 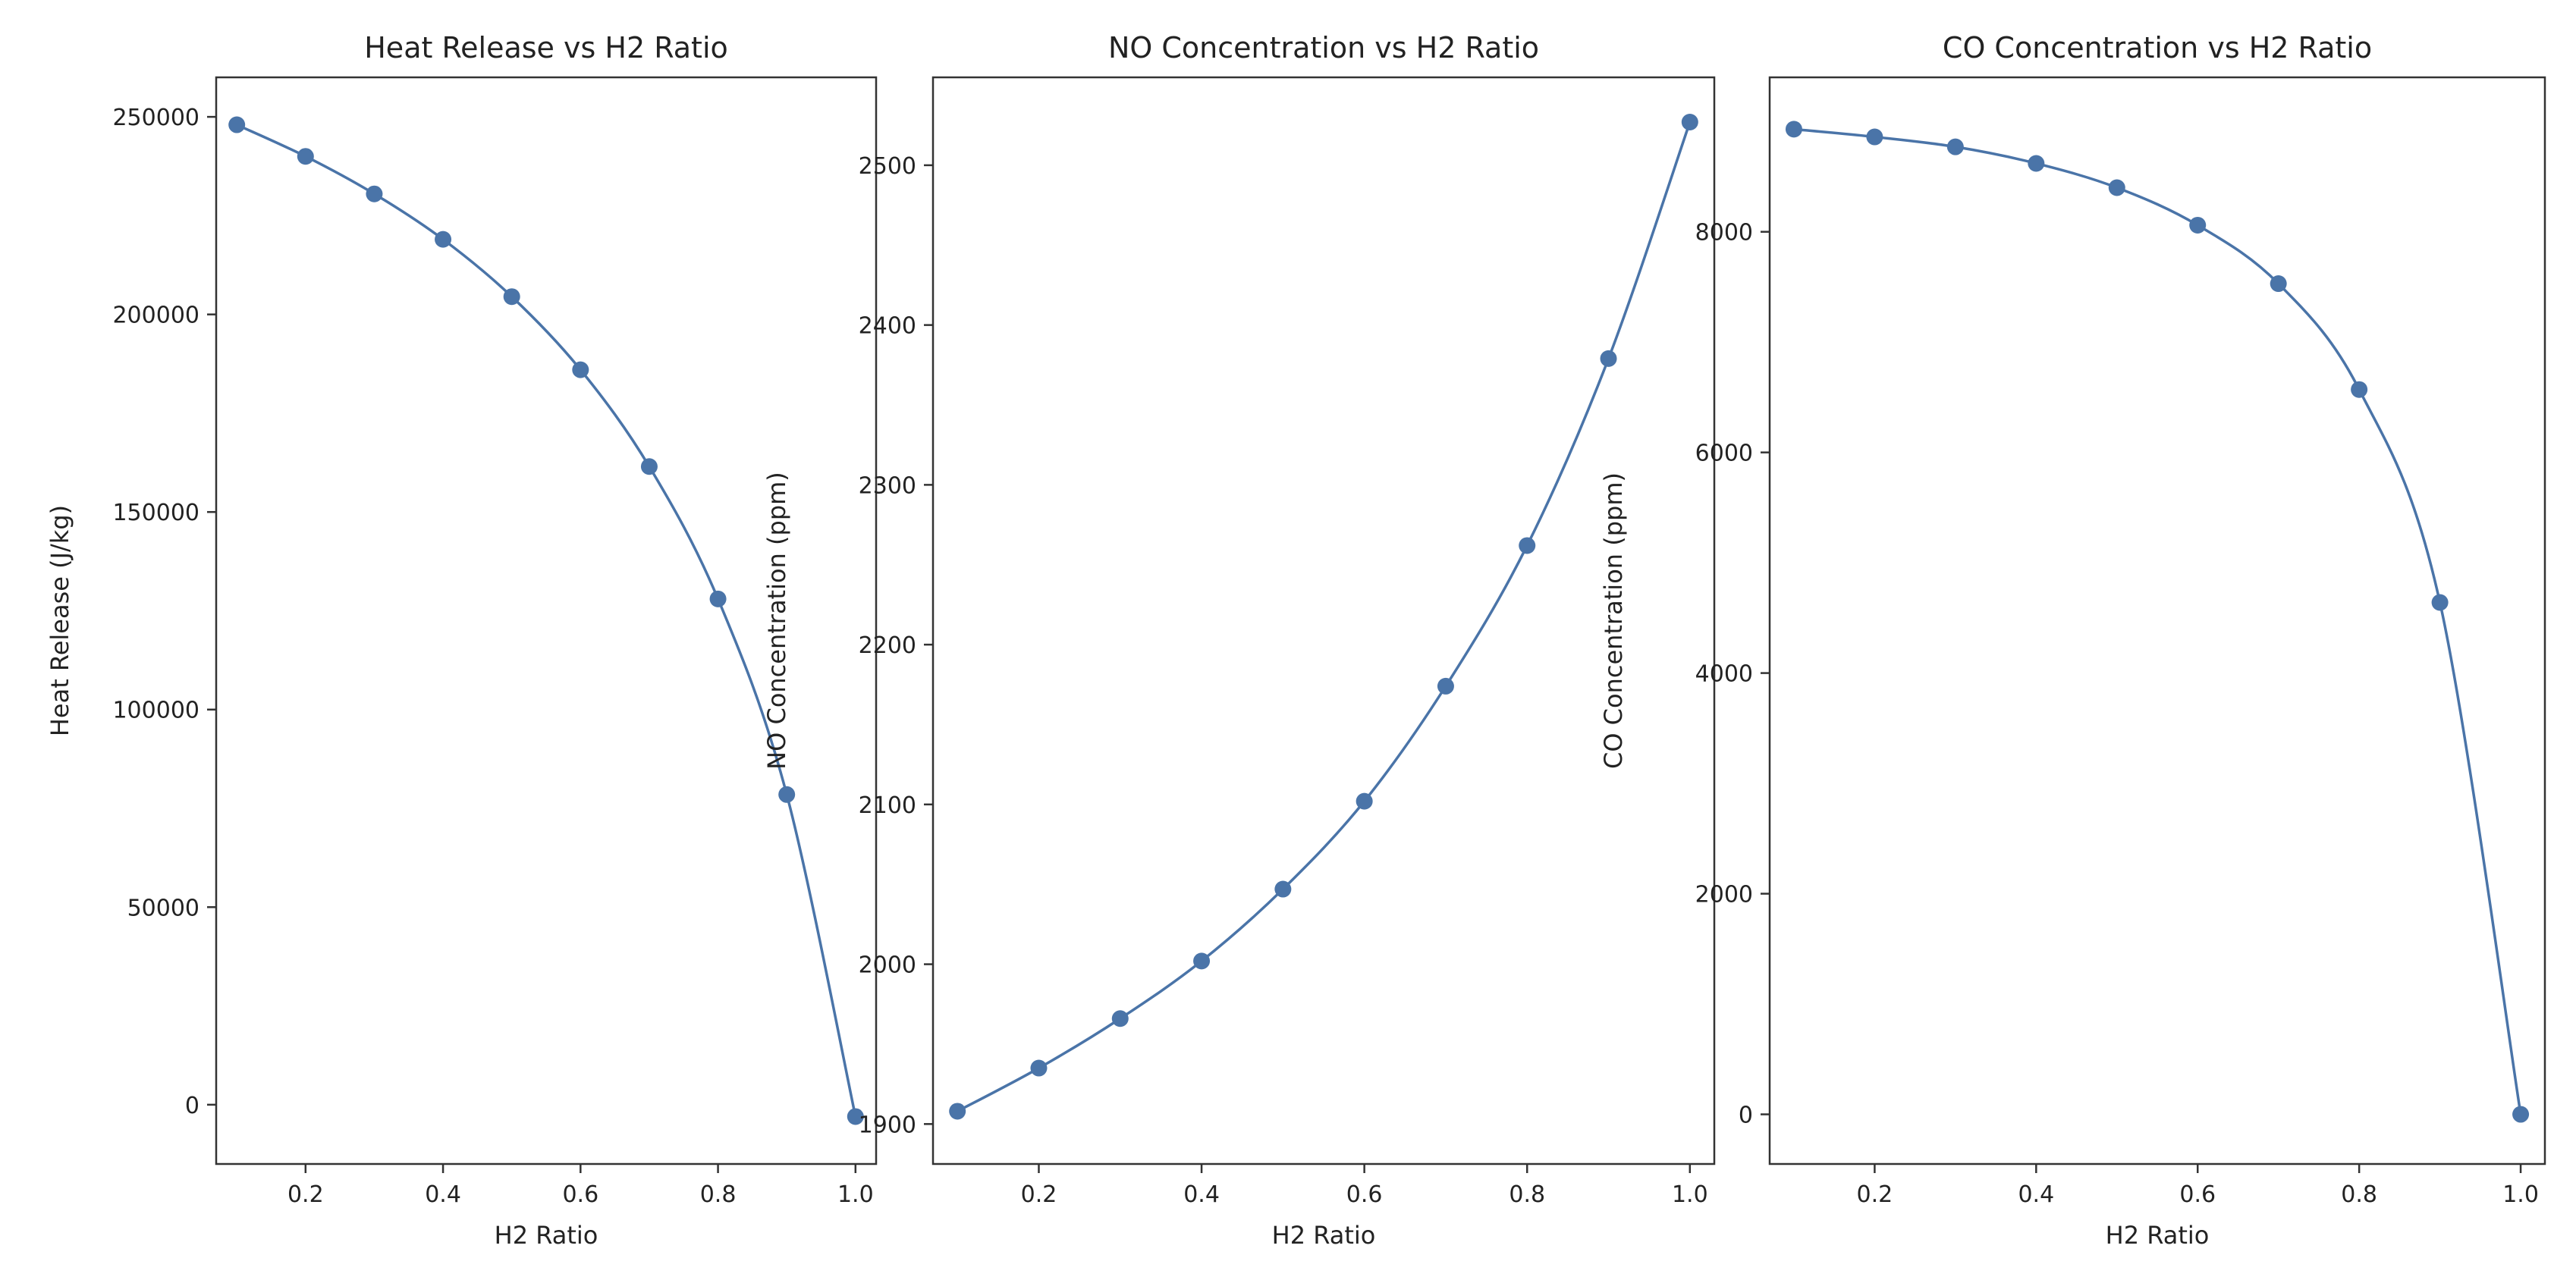 I want to click on y-axis-label: Heat Release (J/kg), so click(x=60, y=620).